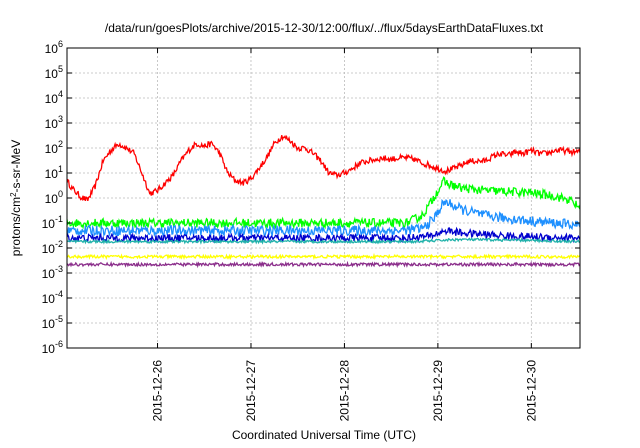 Image resolution: width=640 pixels, height=448 pixels. What do you see at coordinates (54, 97) in the screenshot?
I see `y-tick-label: 10⁴` at bounding box center [54, 97].